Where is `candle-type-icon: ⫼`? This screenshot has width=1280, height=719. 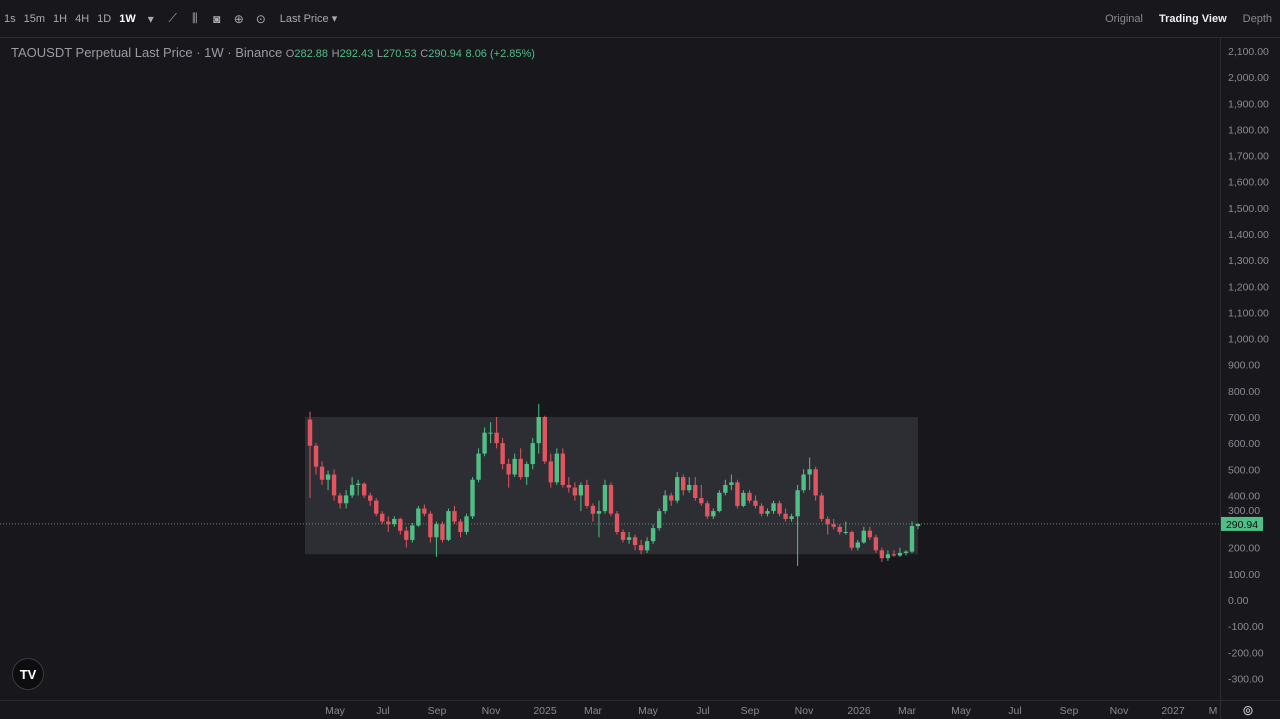 candle-type-icon: ⫼ is located at coordinates (194, 18).